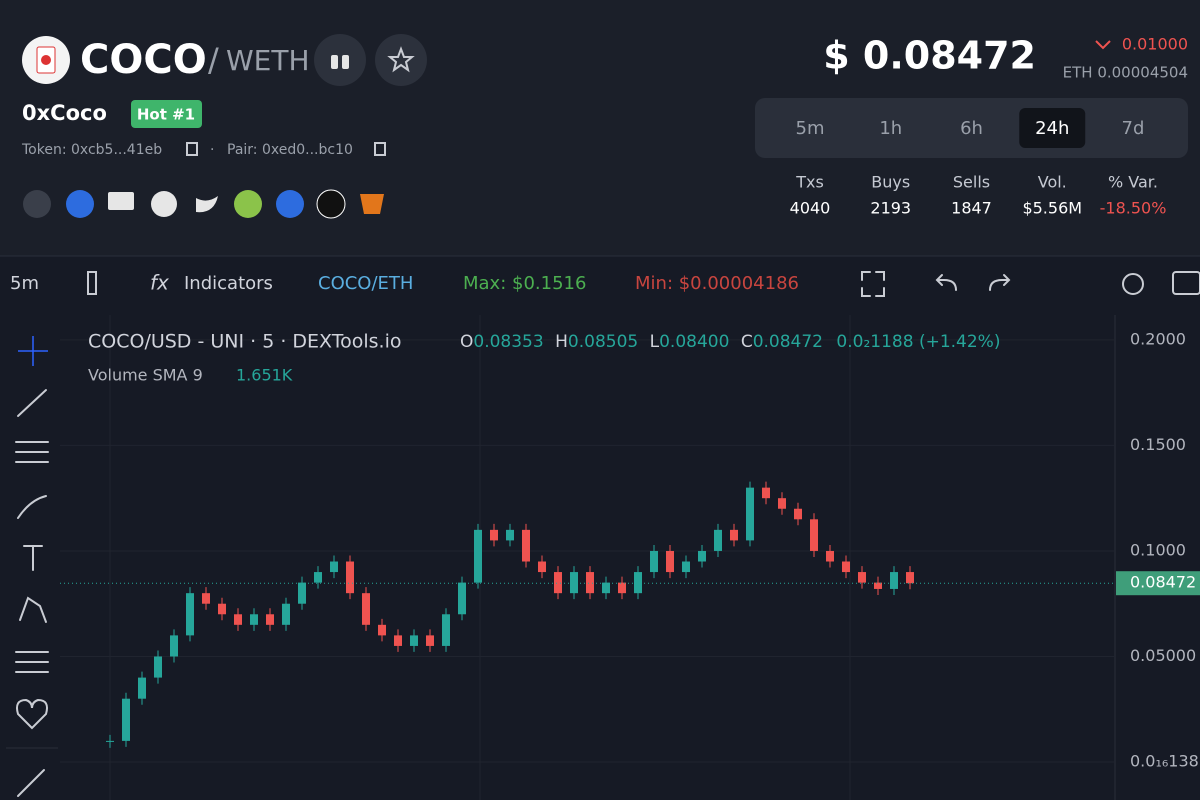  I want to click on stat-label: % Var., so click(1133, 182).